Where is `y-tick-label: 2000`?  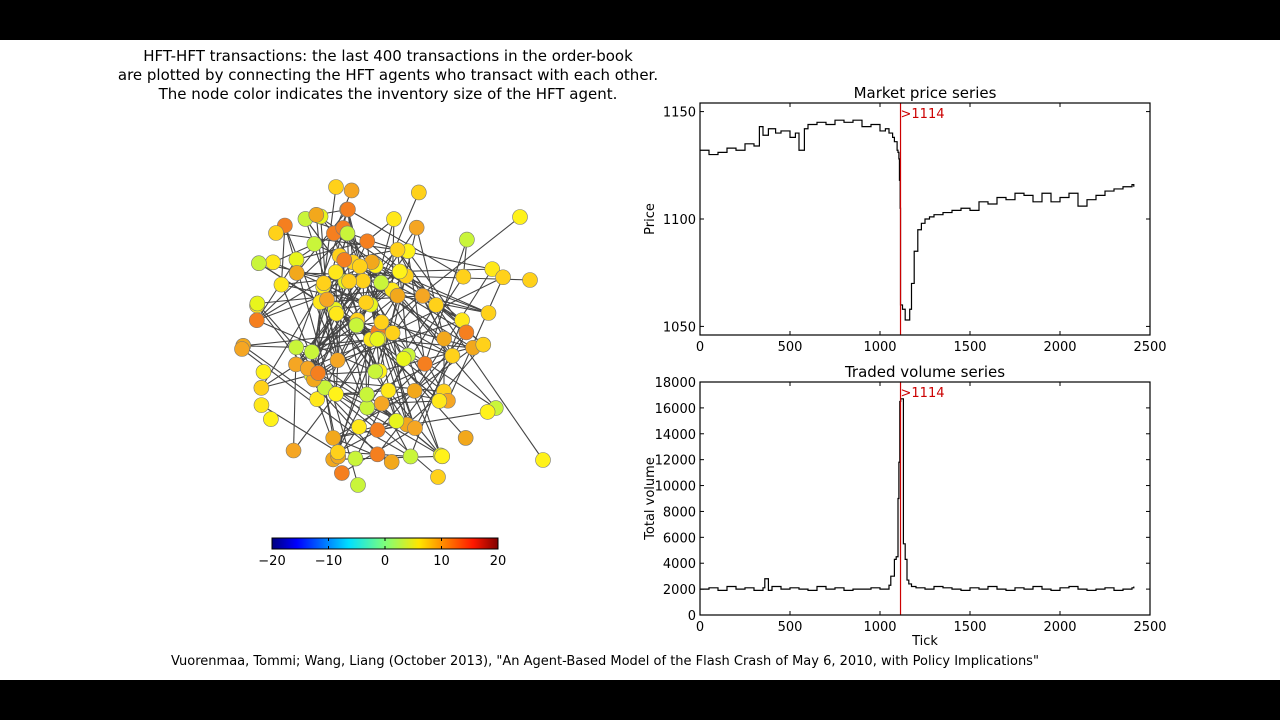
y-tick-label: 2000 is located at coordinates (679, 590).